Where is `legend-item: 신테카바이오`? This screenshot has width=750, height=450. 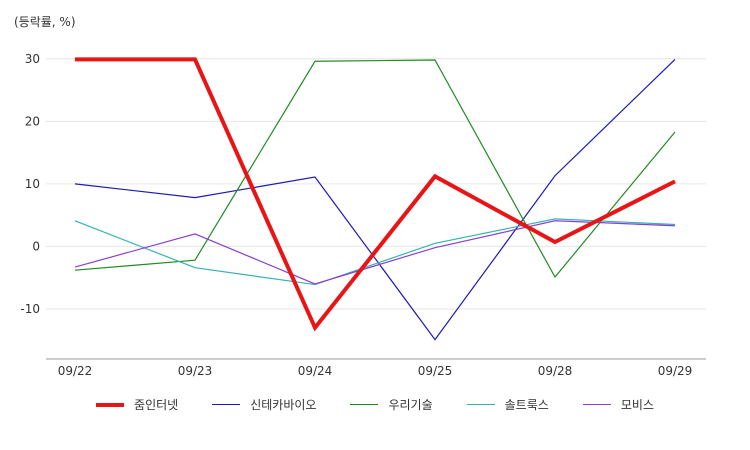
legend-item: 신테카바이오 is located at coordinates (264, 404).